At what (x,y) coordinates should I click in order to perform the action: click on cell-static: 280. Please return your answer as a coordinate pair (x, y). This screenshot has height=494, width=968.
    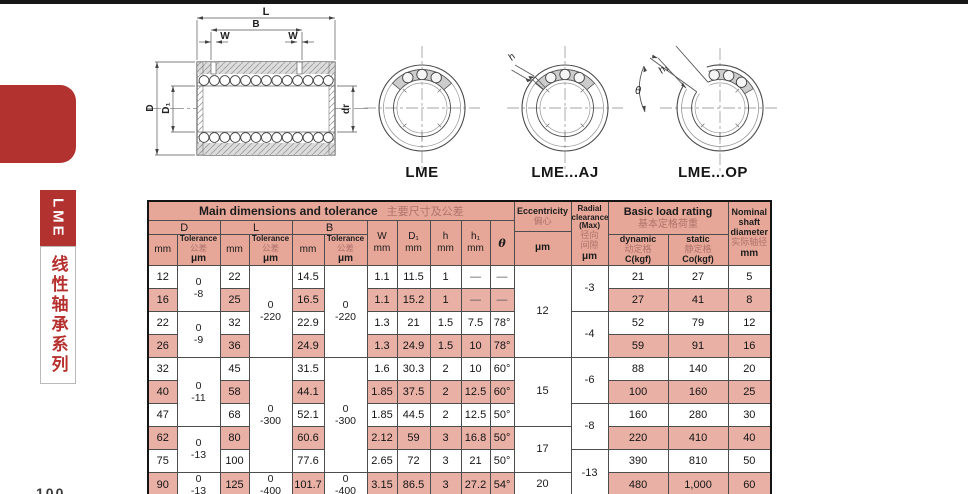
    Looking at the image, I should click on (698, 414).